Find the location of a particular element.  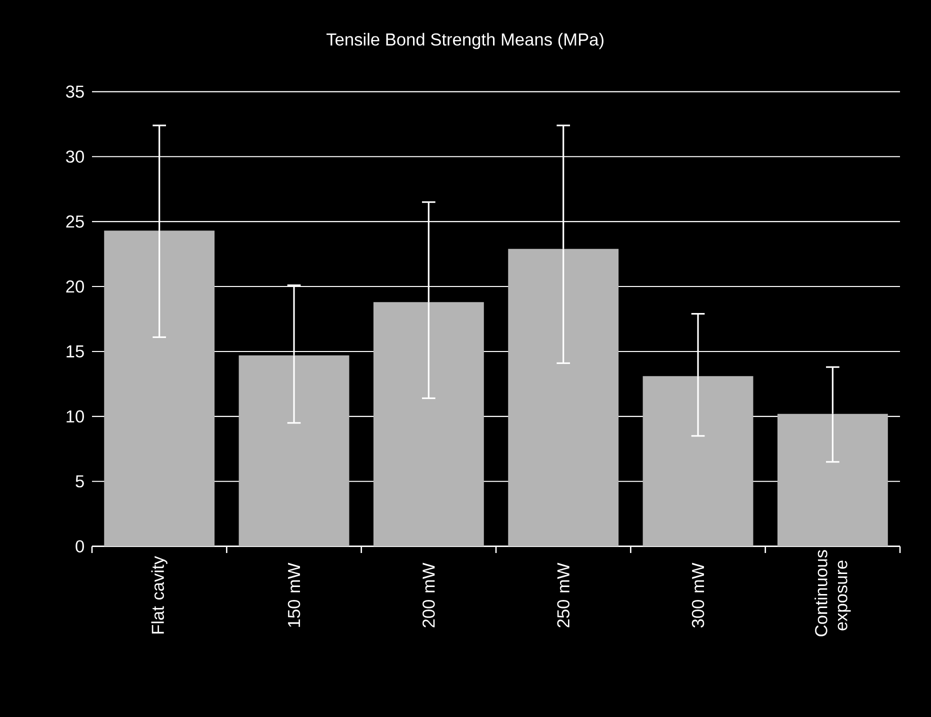

x-tick-label: 300 mW is located at coordinates (698, 595).